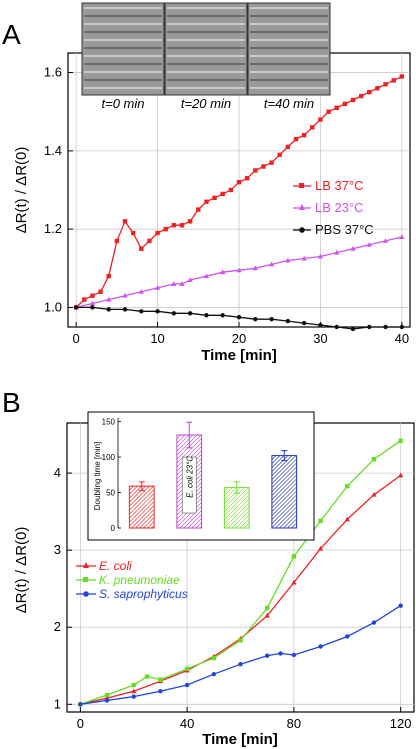 This screenshot has height=749, width=416. Describe the element at coordinates (239, 355) in the screenshot. I see `panel-a-xlabel: Time [min]` at that location.